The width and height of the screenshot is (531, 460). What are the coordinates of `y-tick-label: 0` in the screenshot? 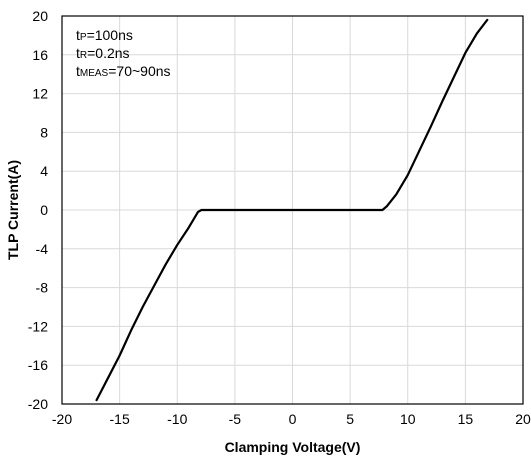 It's located at (44, 210).